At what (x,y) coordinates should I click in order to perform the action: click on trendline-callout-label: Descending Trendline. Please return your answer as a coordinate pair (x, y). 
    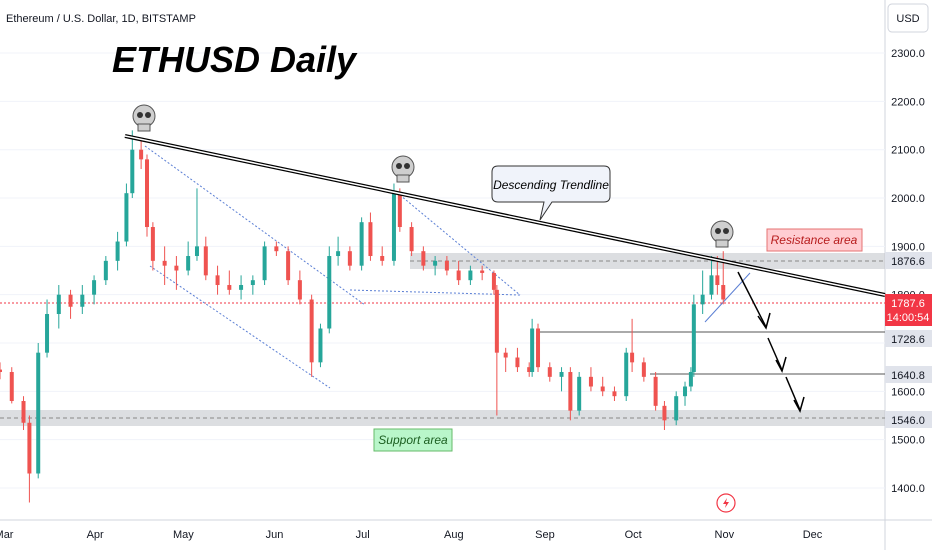
    Looking at the image, I should click on (551, 185).